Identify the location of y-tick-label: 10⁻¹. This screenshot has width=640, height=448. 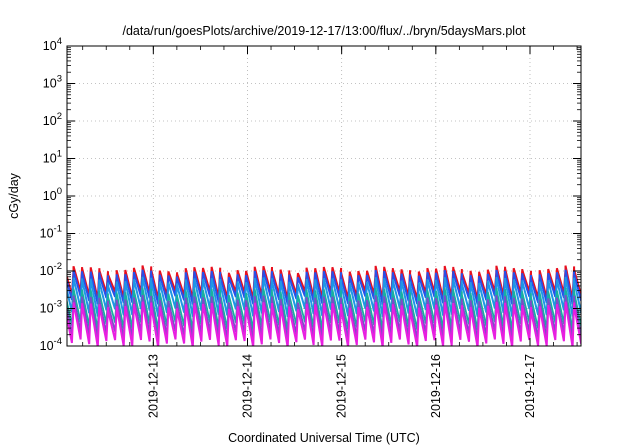
(51, 232).